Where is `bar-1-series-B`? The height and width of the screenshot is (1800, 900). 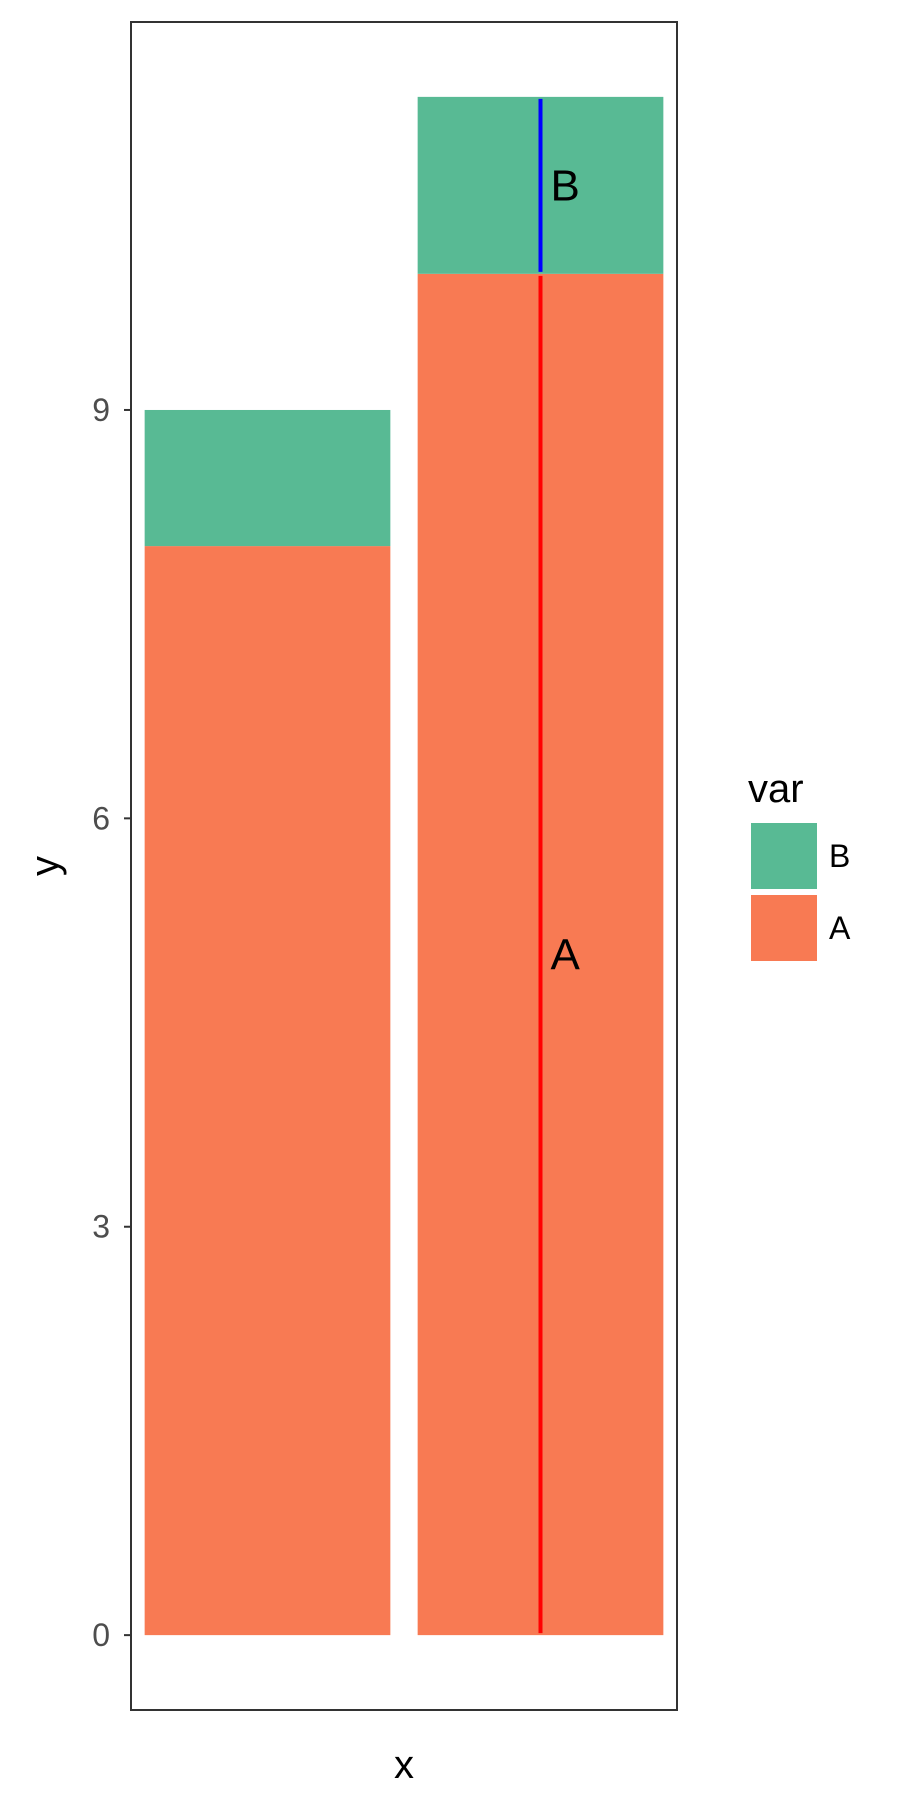
bar-1-series-B is located at coordinates (267, 478).